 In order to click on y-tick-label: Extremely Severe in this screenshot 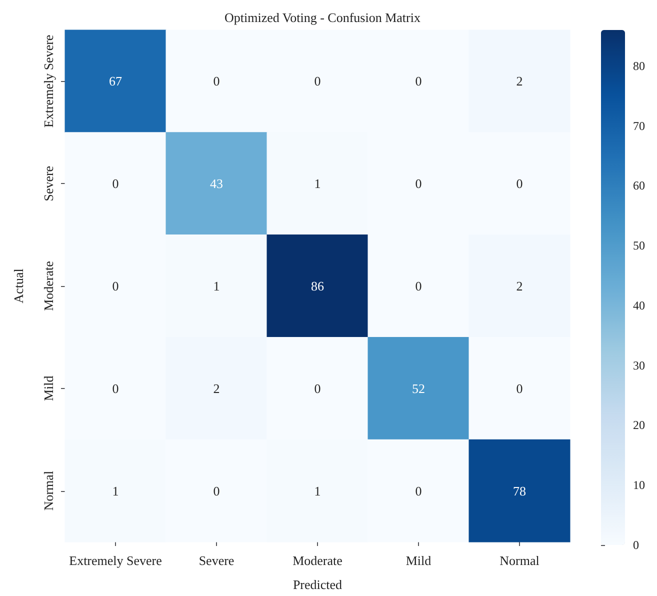, I will do `click(48, 81)`.